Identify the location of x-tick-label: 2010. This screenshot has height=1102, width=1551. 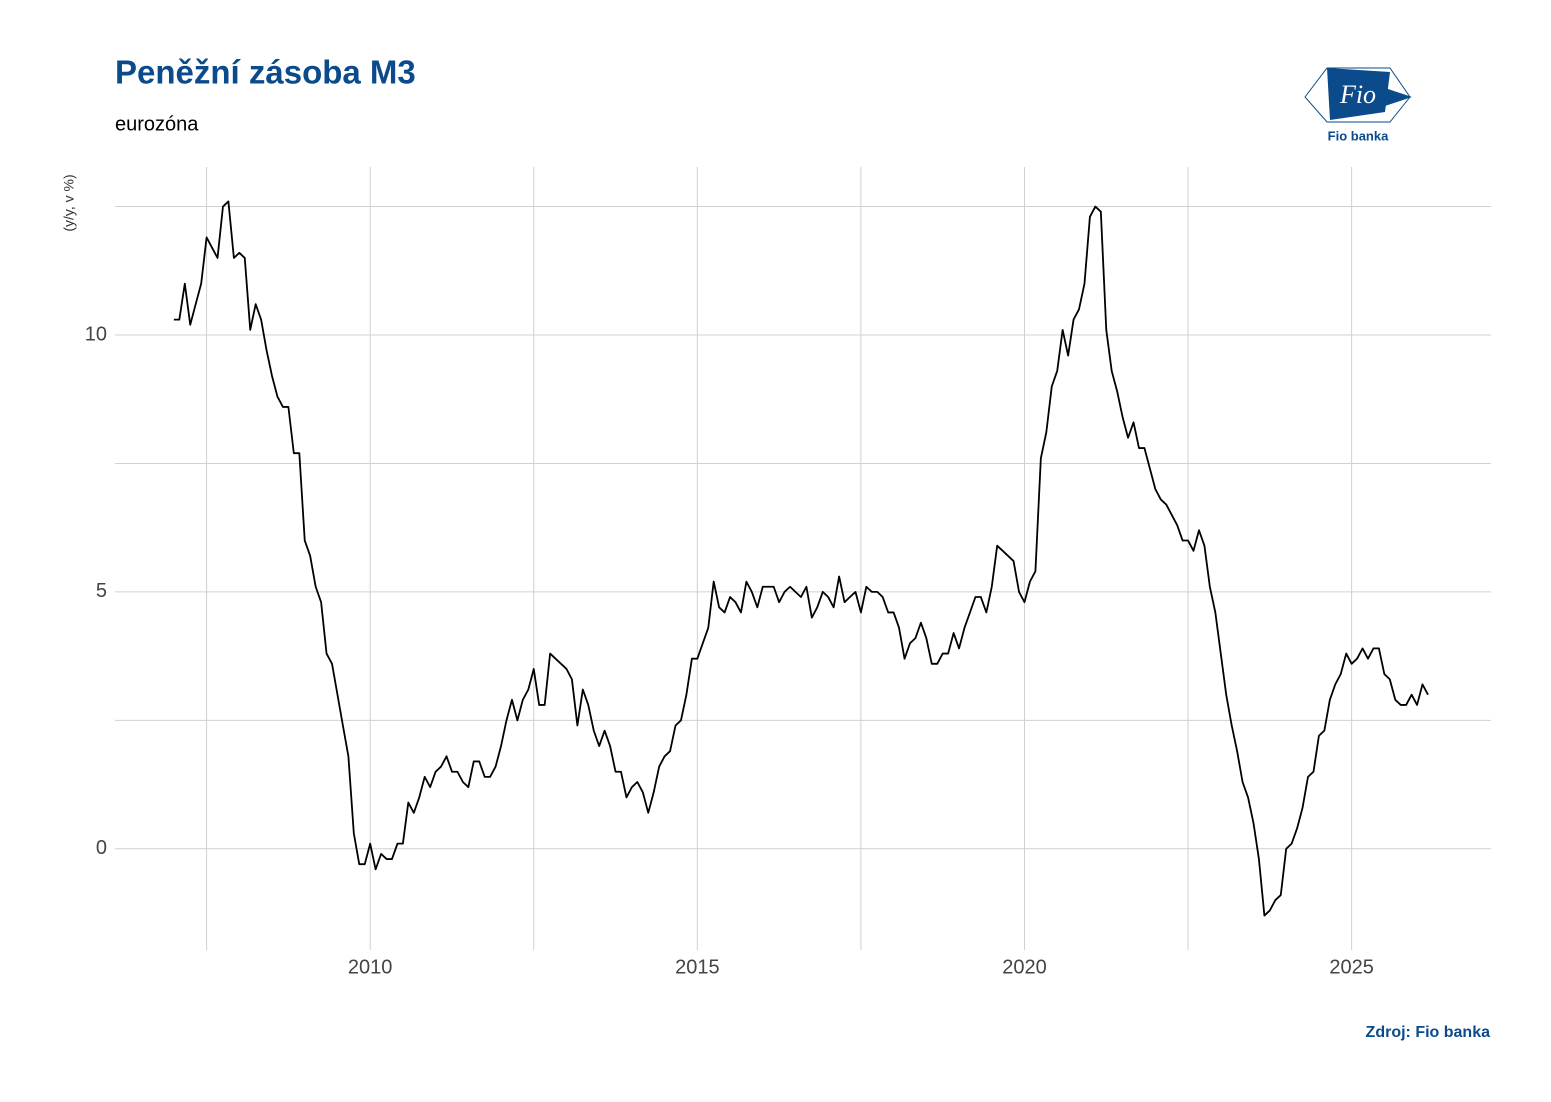
(370, 967).